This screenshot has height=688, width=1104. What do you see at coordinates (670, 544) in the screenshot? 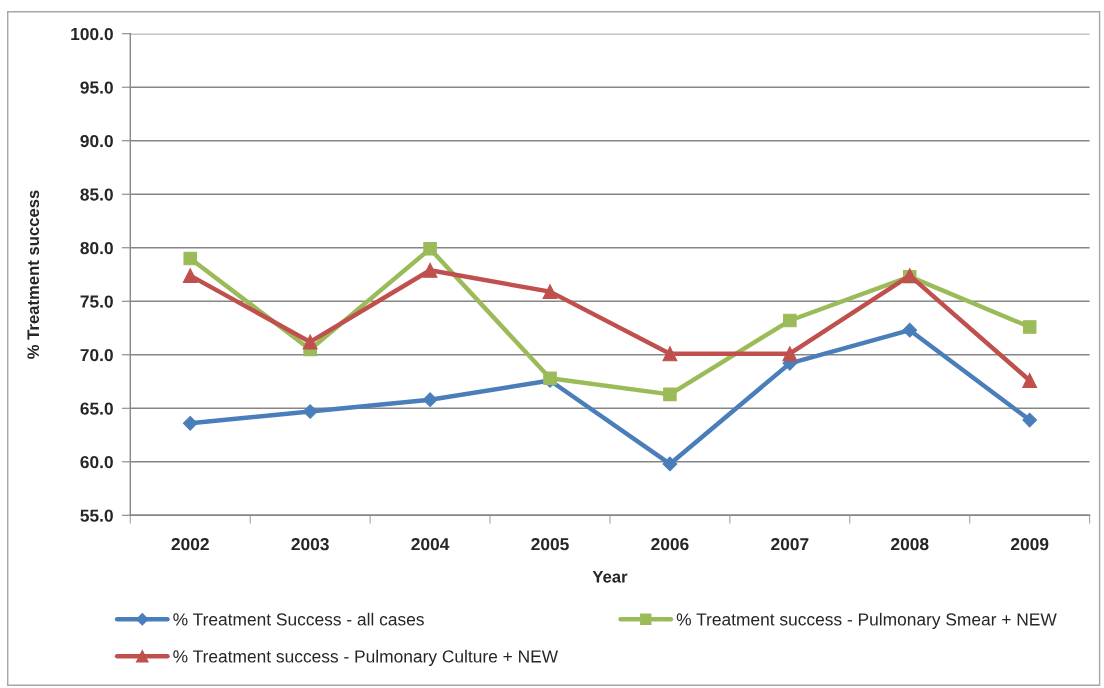
I see `x-tick-label: 2006` at bounding box center [670, 544].